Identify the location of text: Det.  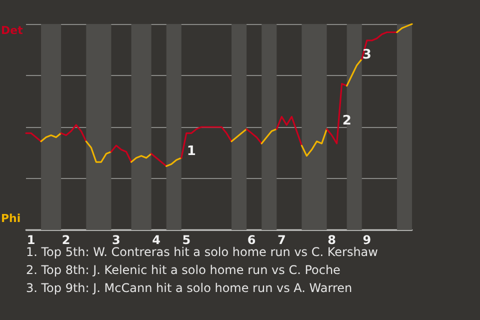
(12, 30).